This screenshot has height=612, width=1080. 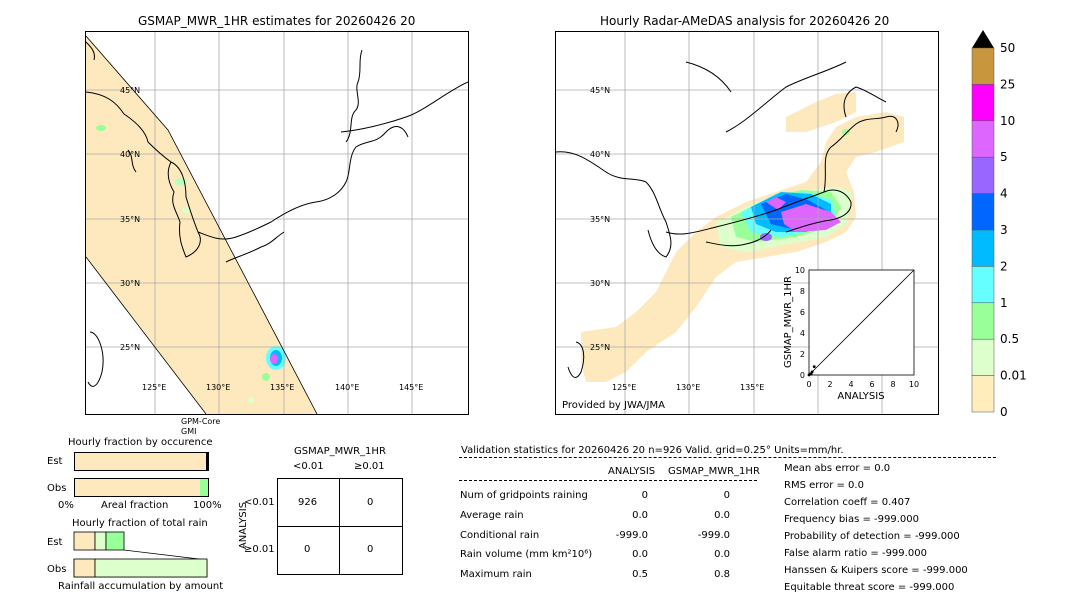 I want to click on contingency-cell-10: 0, so click(x=307, y=549).